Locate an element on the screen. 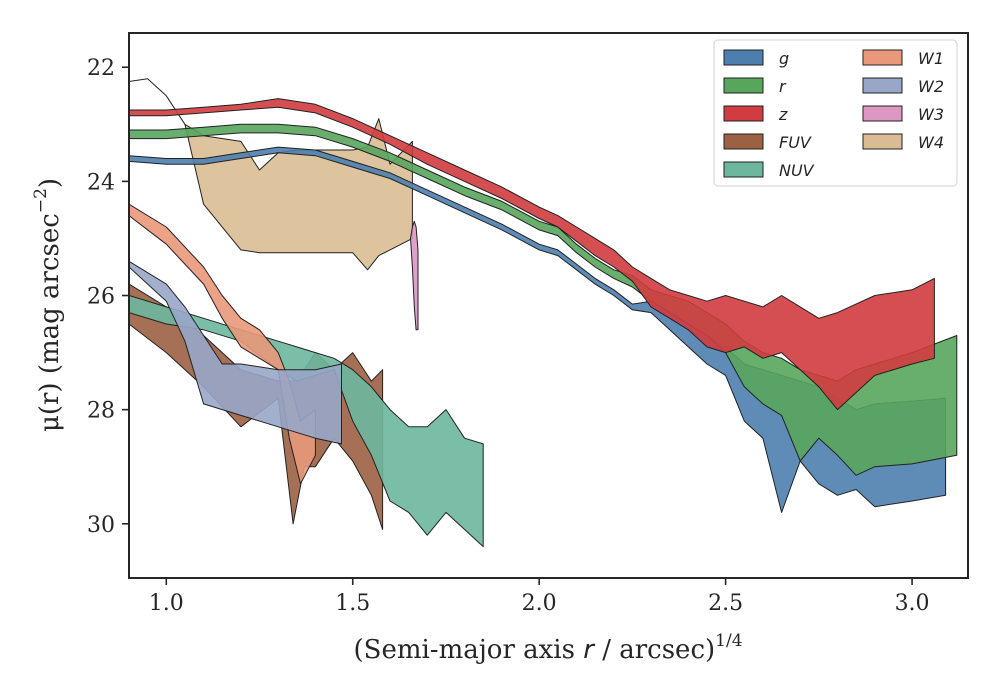 The image size is (1000, 700). x-tick-label: 2.0 is located at coordinates (539, 603).